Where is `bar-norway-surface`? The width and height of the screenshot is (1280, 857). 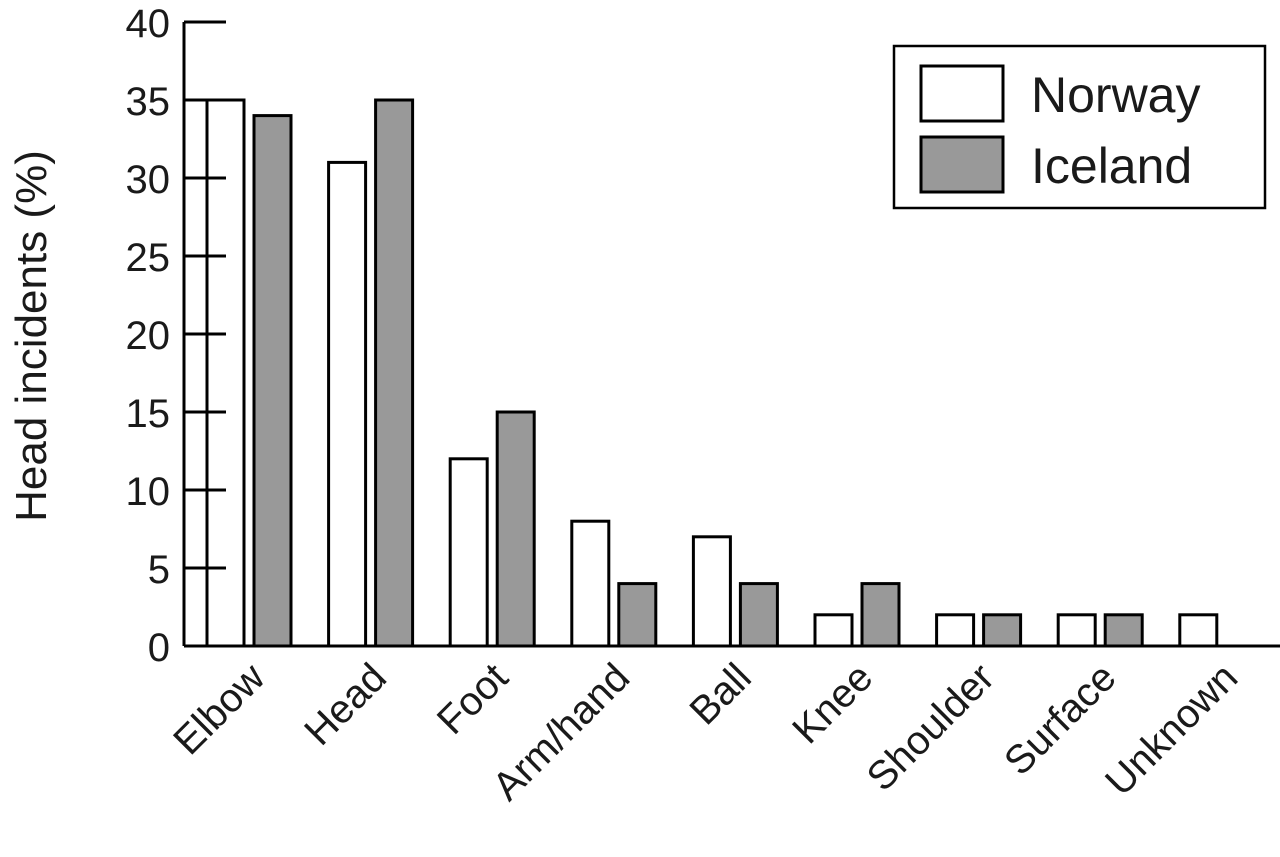
bar-norway-surface is located at coordinates (1076, 630).